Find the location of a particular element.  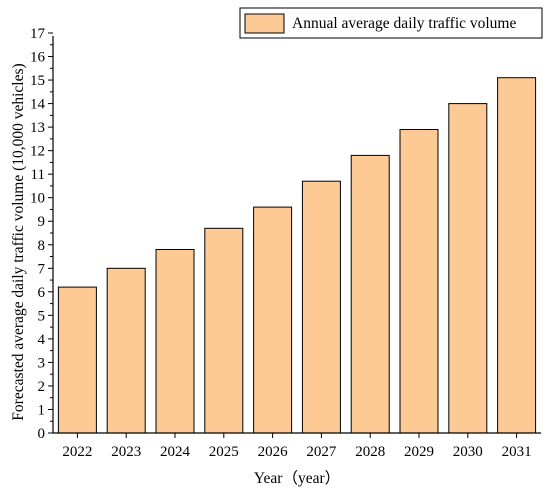

y-tick-label: 6 is located at coordinates (42, 293).